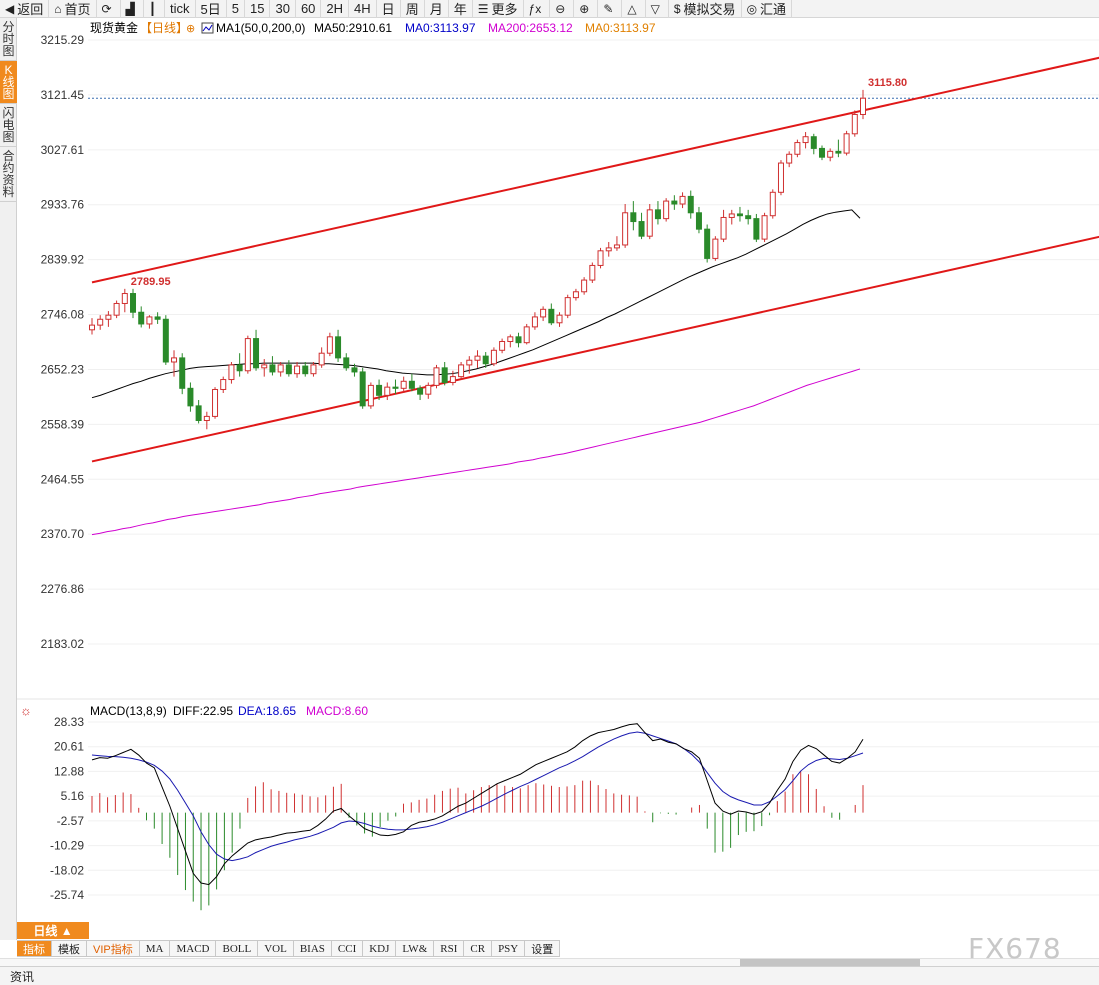 The height and width of the screenshot is (985, 1099). What do you see at coordinates (128, 711) in the screenshot?
I see `macd-title: MACD(13,8,9)` at bounding box center [128, 711].